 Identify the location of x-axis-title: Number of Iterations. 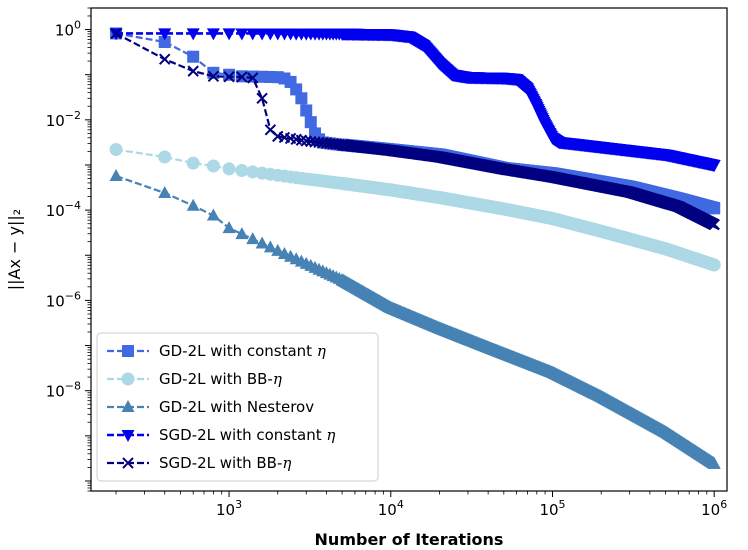
(409, 539).